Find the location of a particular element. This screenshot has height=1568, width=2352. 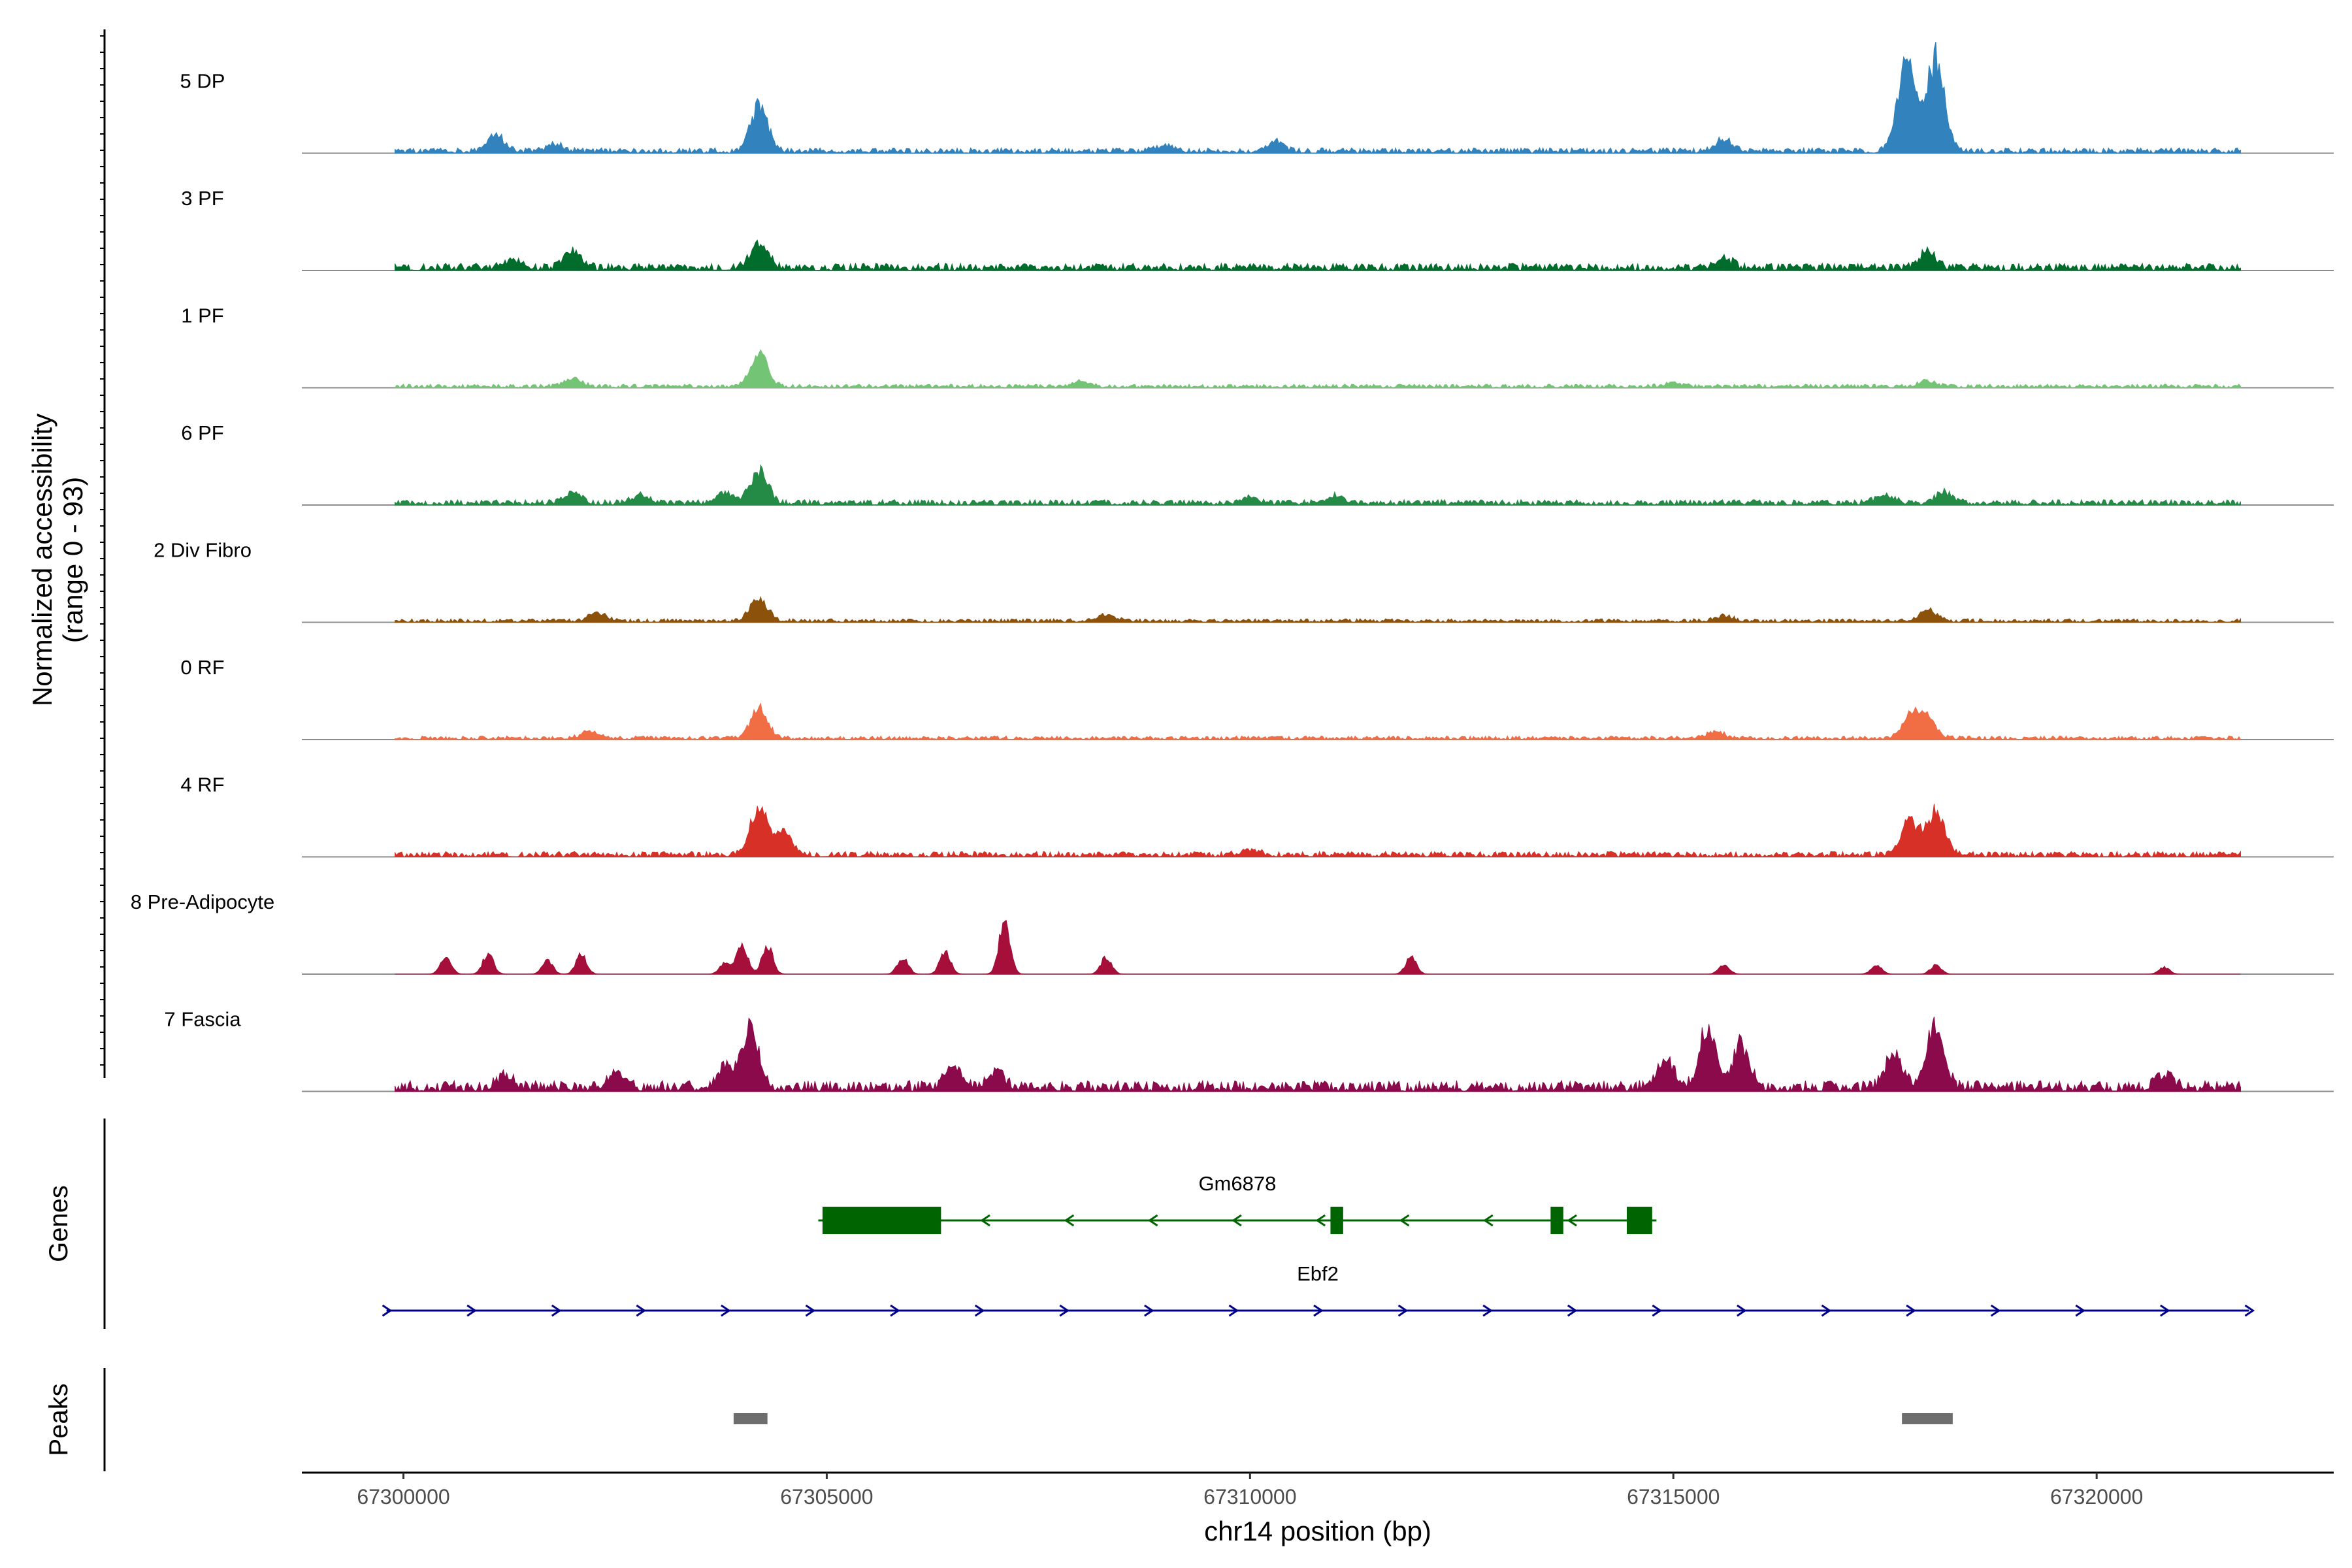

gene-ebf2: Ebf2 is located at coordinates (1318, 1289).